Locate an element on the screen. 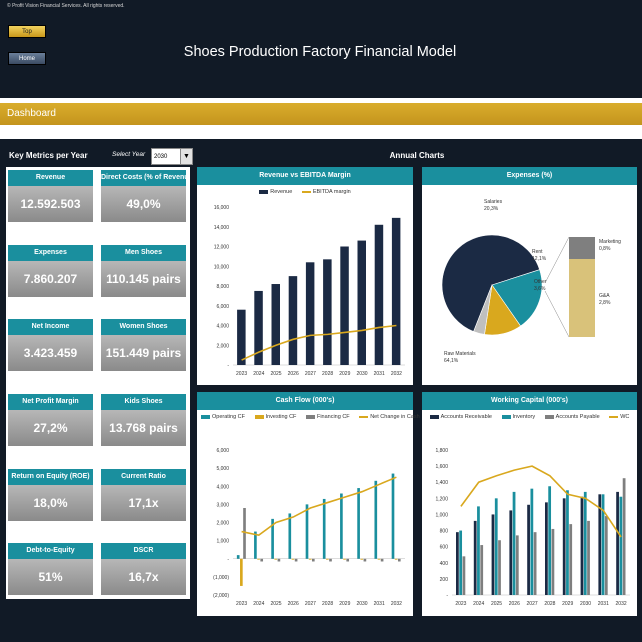 Image resolution: width=642 pixels, height=642 pixels. x-tick-label: 2025 is located at coordinates (496, 604).